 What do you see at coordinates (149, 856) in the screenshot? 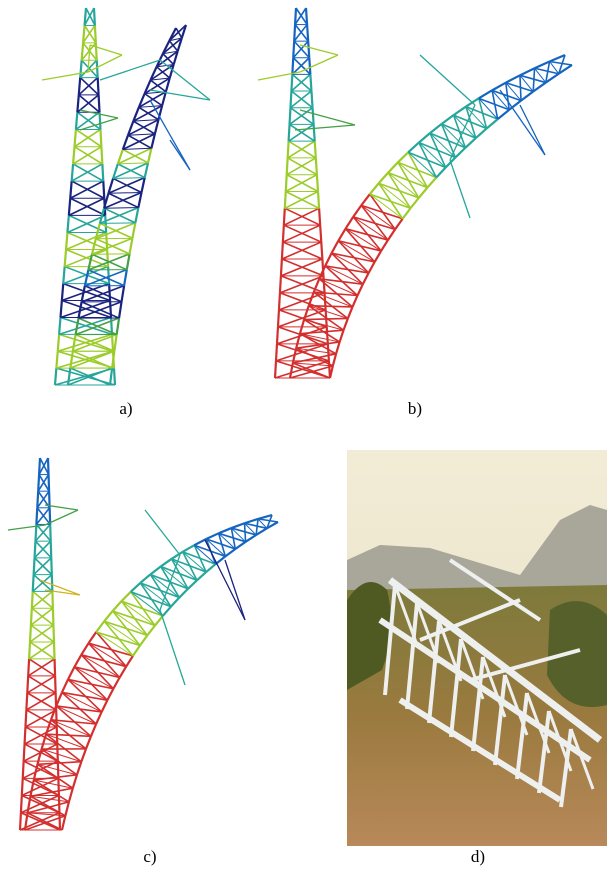
I see `panel-label: c)` at bounding box center [149, 856].